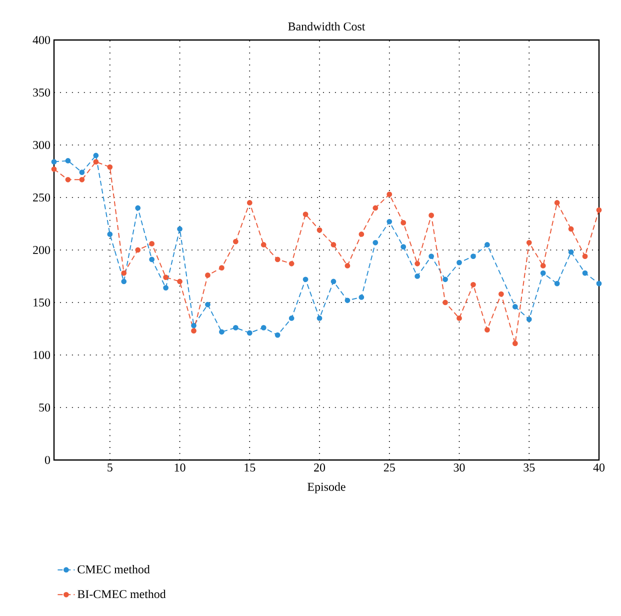 This screenshot has width=621, height=616. Describe the element at coordinates (47, 460) in the screenshot. I see `y-tick-label: 0` at that location.